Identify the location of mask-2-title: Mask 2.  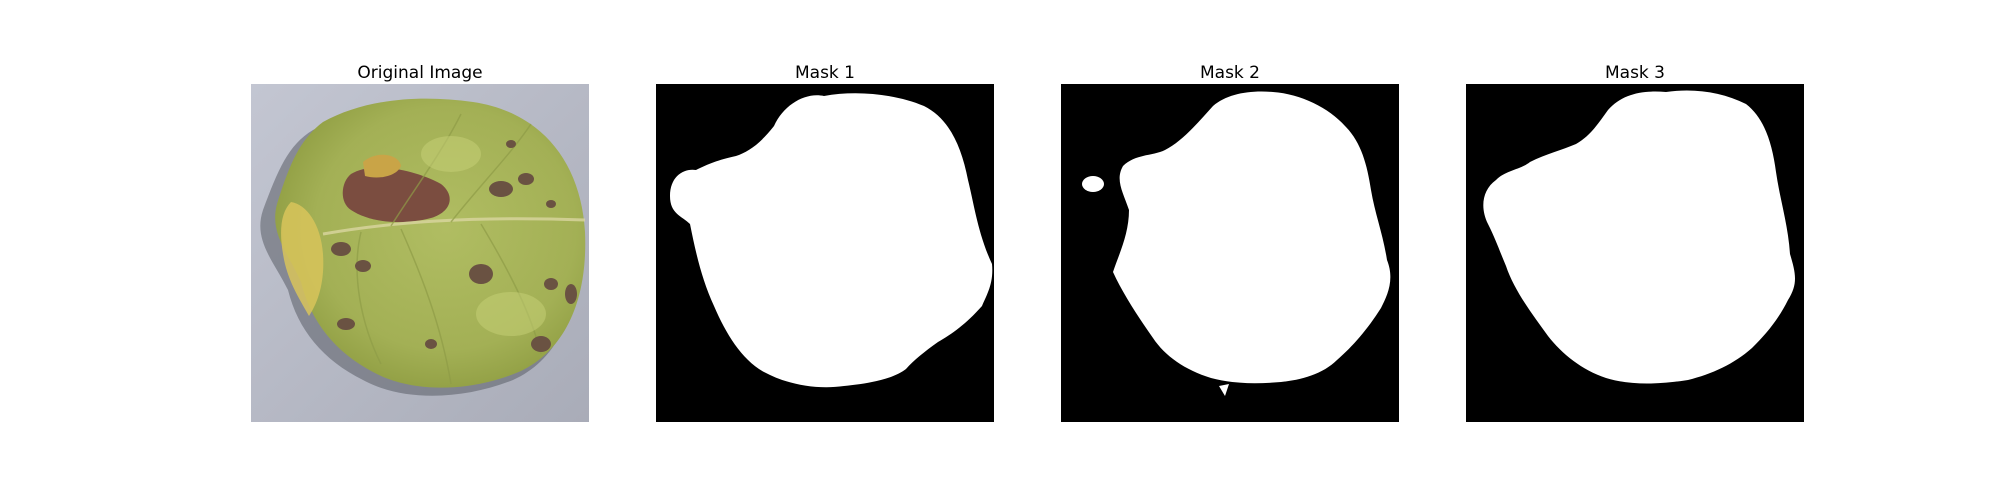
(1229, 73).